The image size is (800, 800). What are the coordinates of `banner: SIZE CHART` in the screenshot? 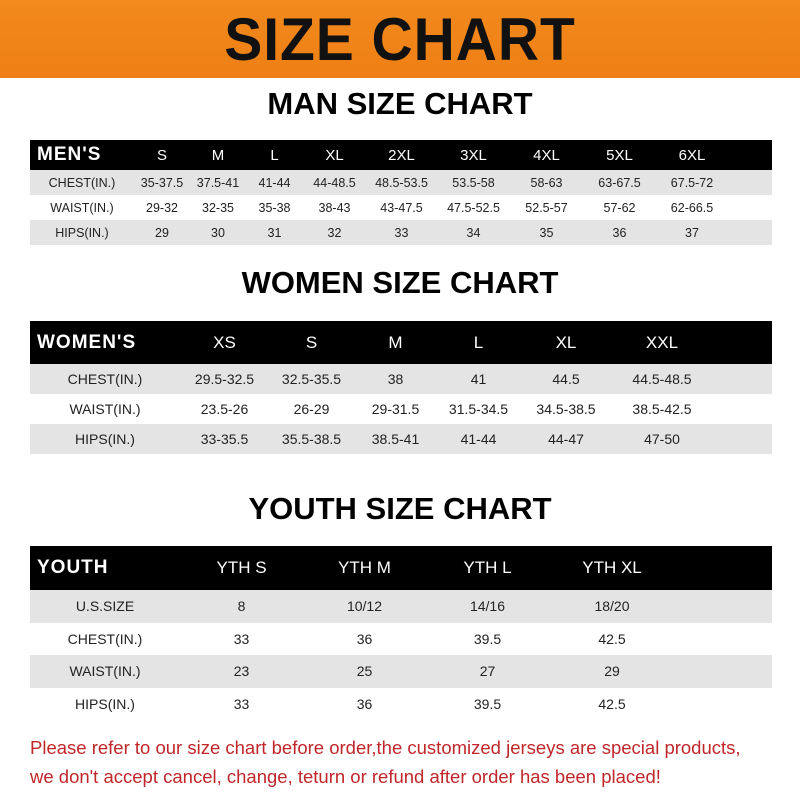 It's located at (400, 39).